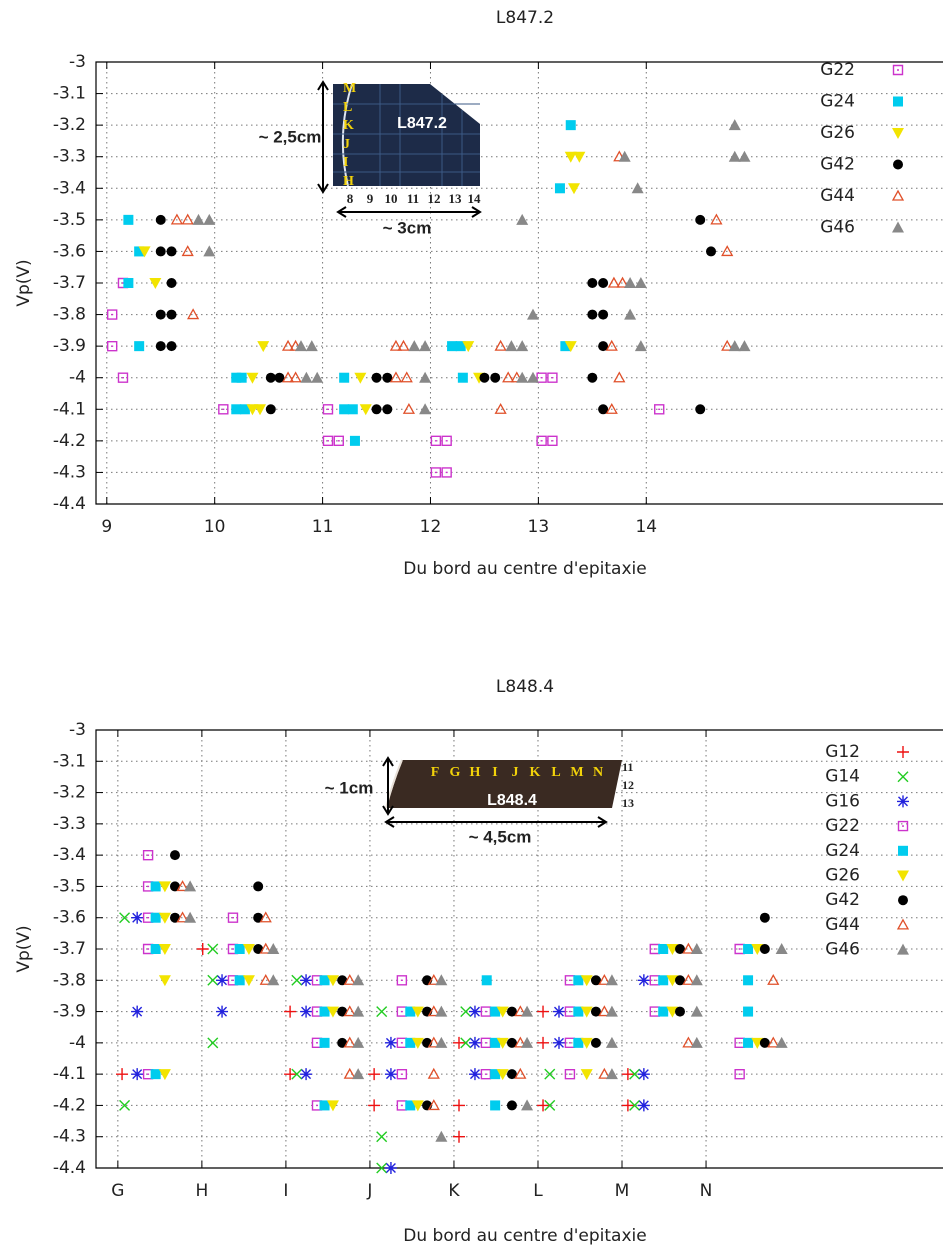 The height and width of the screenshot is (1251, 943). Describe the element at coordinates (370, 198) in the screenshot. I see `column-label: 9` at that location.